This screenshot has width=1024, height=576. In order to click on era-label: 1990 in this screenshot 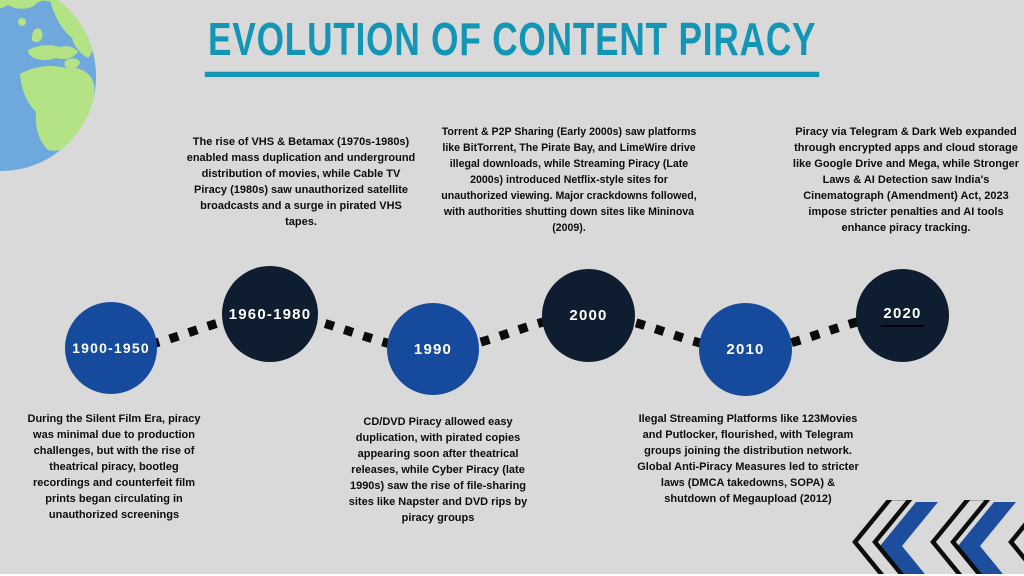, I will do `click(433, 349)`.